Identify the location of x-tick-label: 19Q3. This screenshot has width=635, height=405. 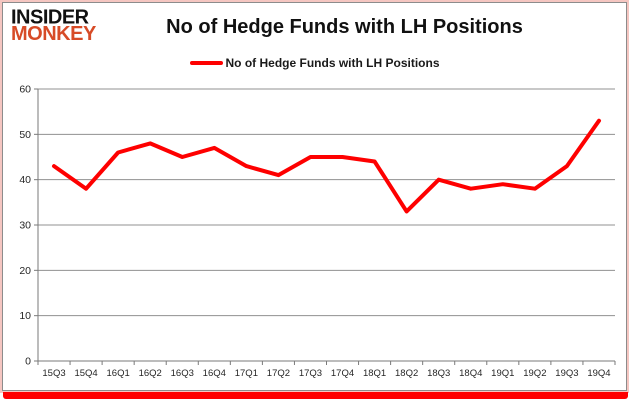
(566, 373).